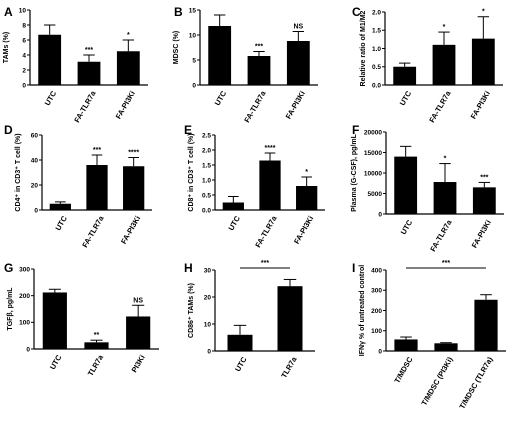 This screenshot has width=520, height=423. I want to click on y-axis-label: CD86⁺ TAMs (%), so click(191, 310).